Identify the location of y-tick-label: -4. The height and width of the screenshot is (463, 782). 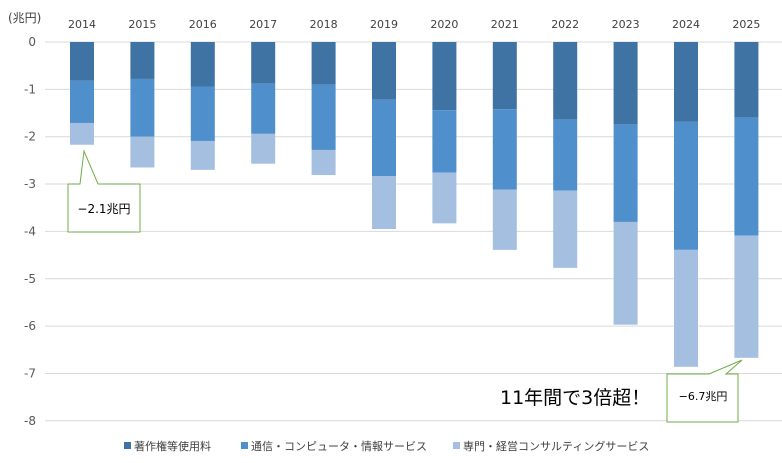
(30, 231).